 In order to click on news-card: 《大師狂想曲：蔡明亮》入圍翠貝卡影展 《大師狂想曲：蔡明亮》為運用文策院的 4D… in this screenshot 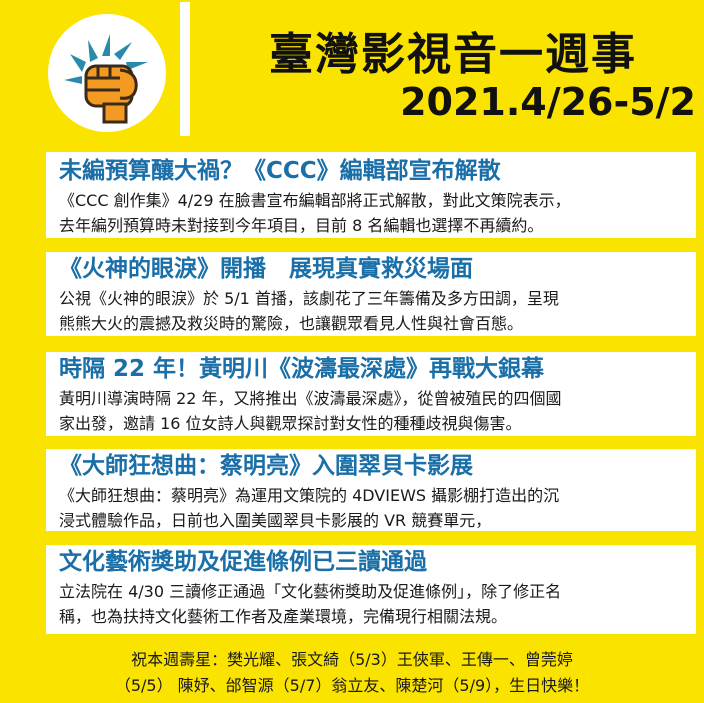, I will do `click(371, 490)`.